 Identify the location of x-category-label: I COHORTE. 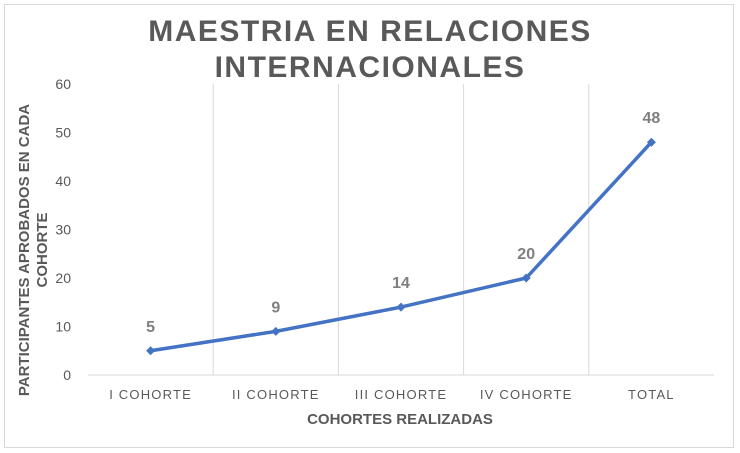
(150, 394).